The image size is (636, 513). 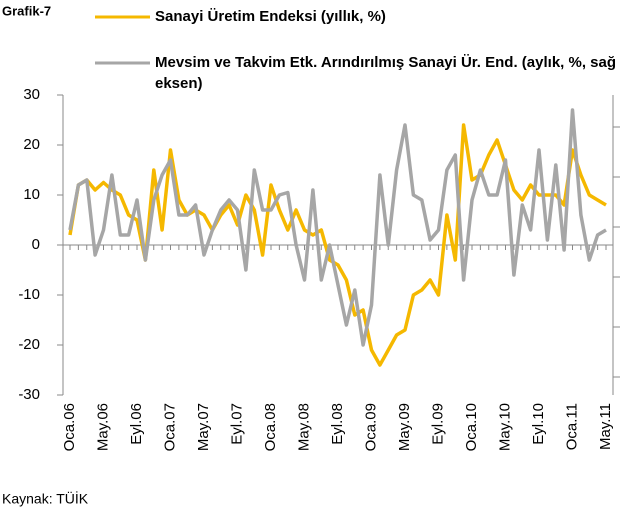 What do you see at coordinates (26, 10) in the screenshot?
I see `chart-title: Grafik-7` at bounding box center [26, 10].